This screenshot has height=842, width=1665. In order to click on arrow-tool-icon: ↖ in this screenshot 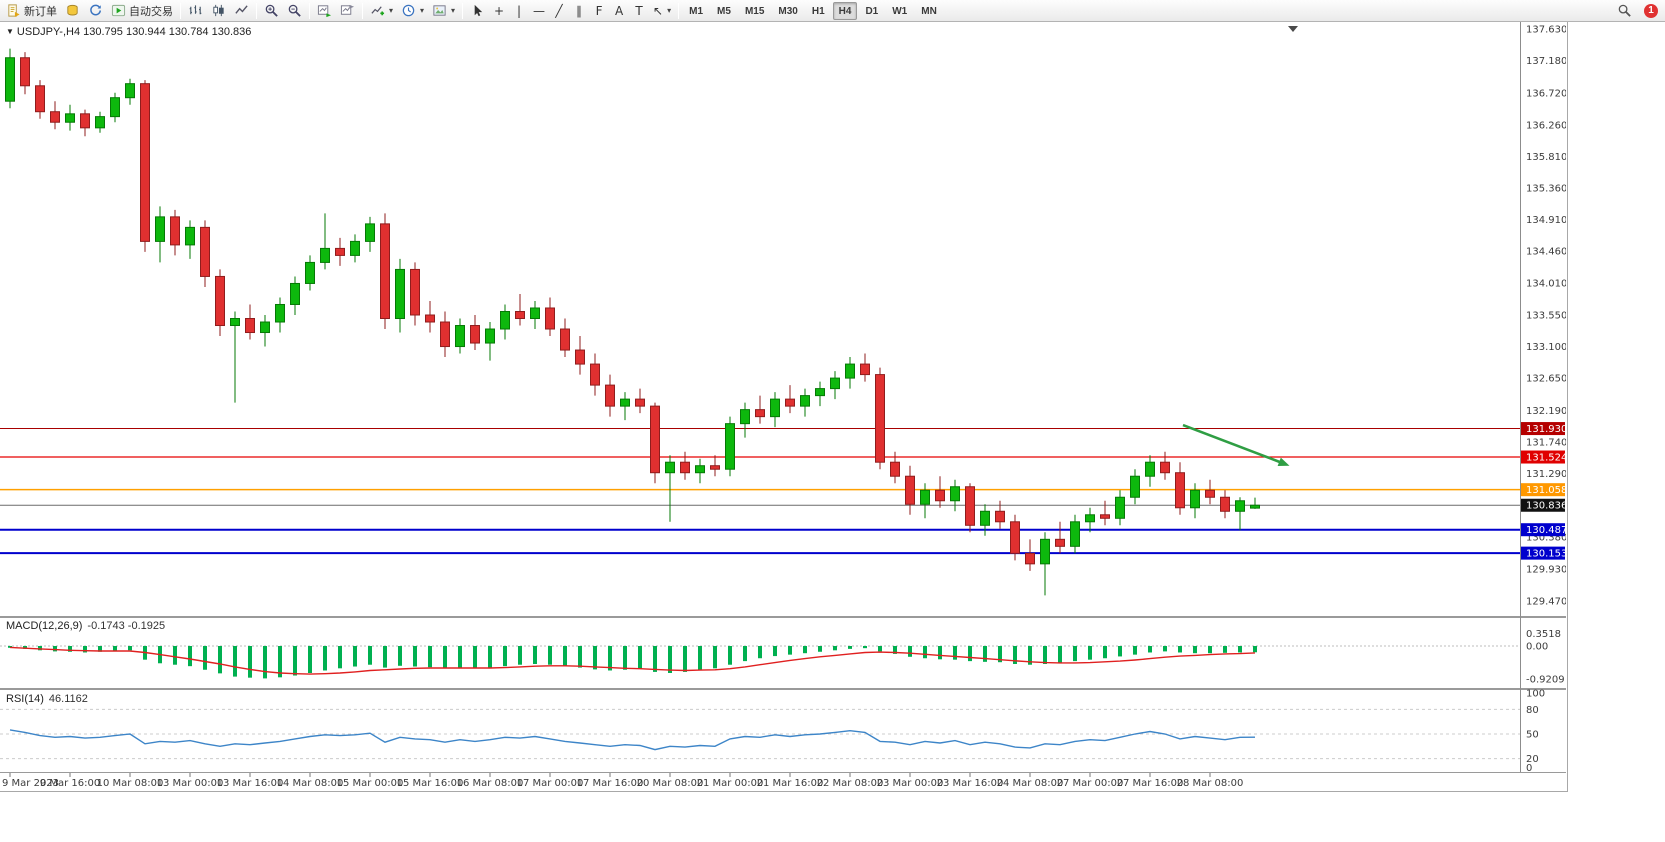, I will do `click(658, 10)`.